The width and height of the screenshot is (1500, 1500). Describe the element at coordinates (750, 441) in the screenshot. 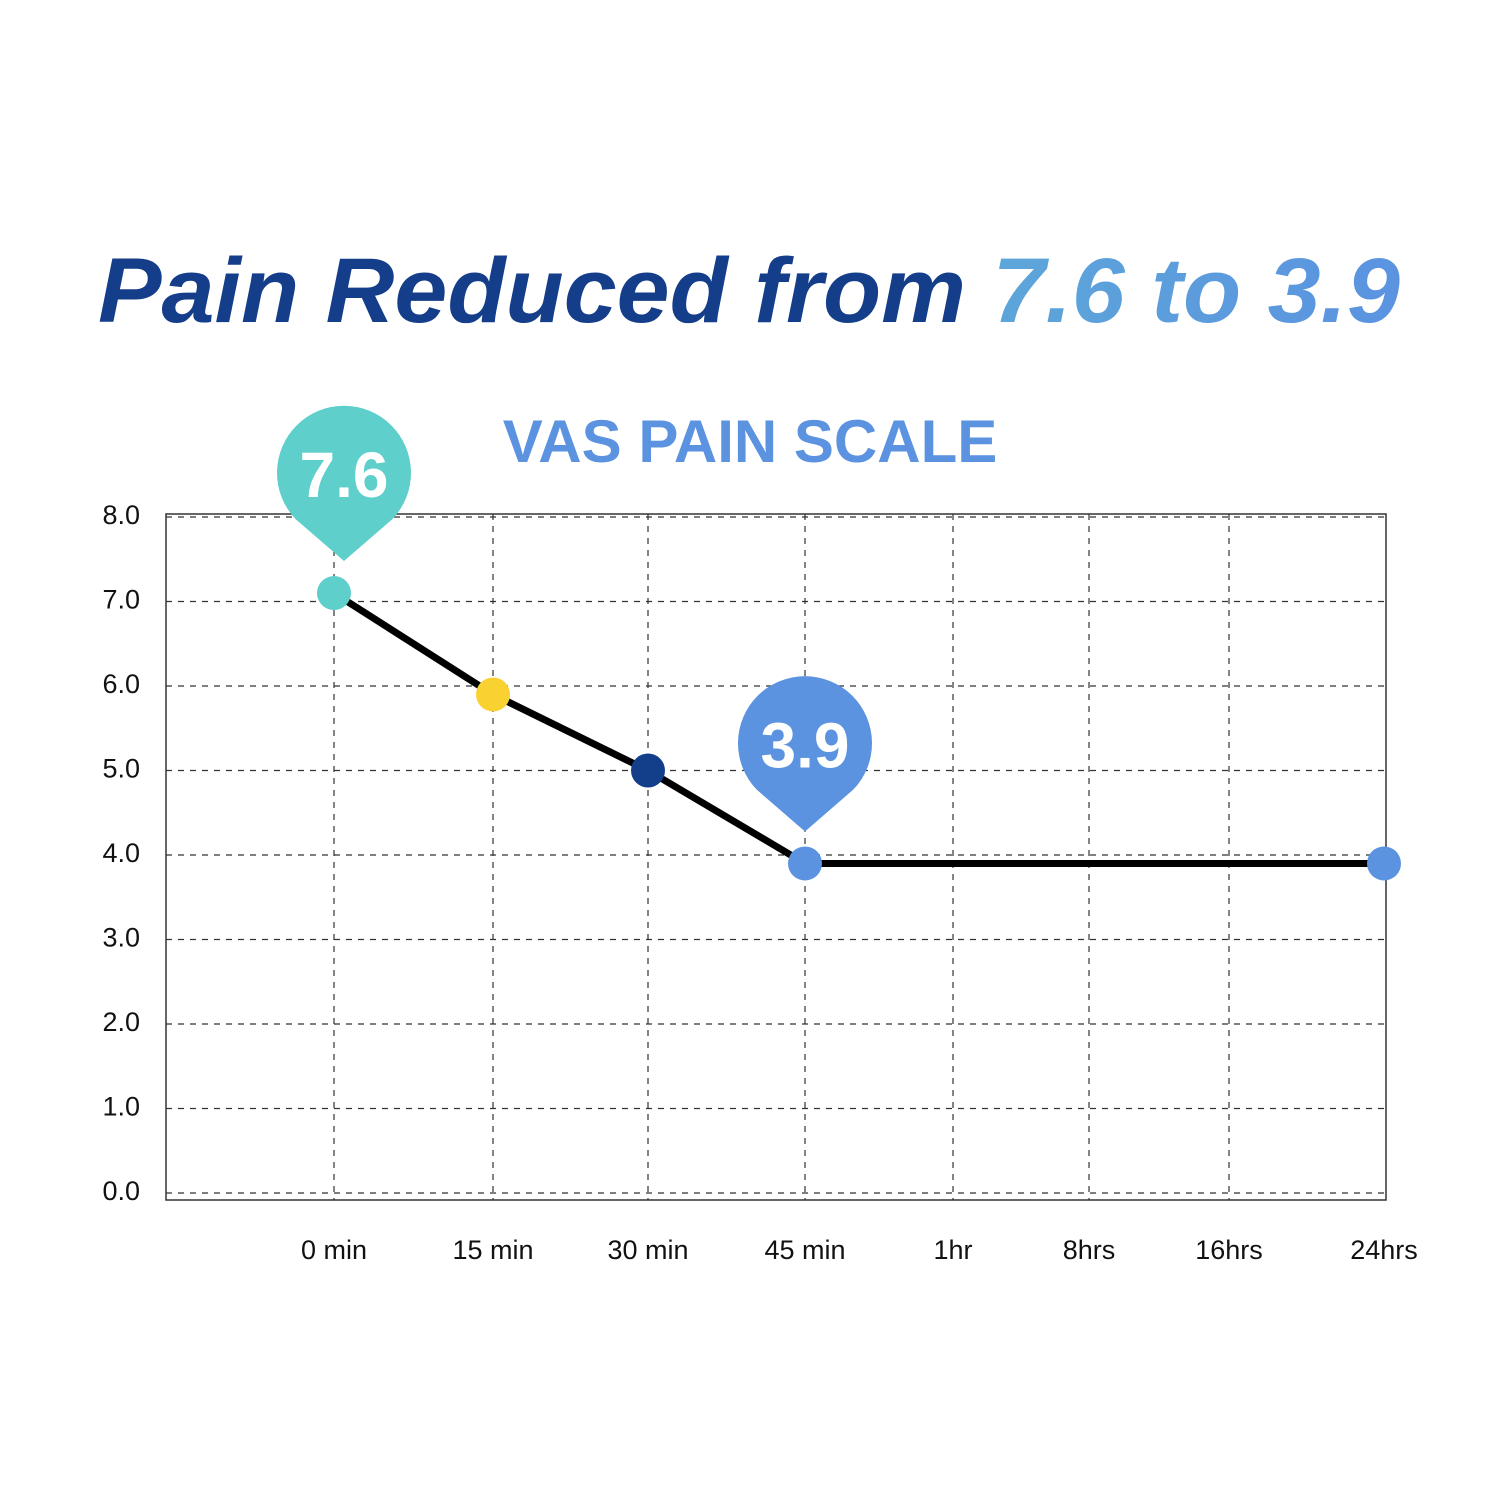

I see `chart-subtitle: VAS PAIN SCALE` at that location.